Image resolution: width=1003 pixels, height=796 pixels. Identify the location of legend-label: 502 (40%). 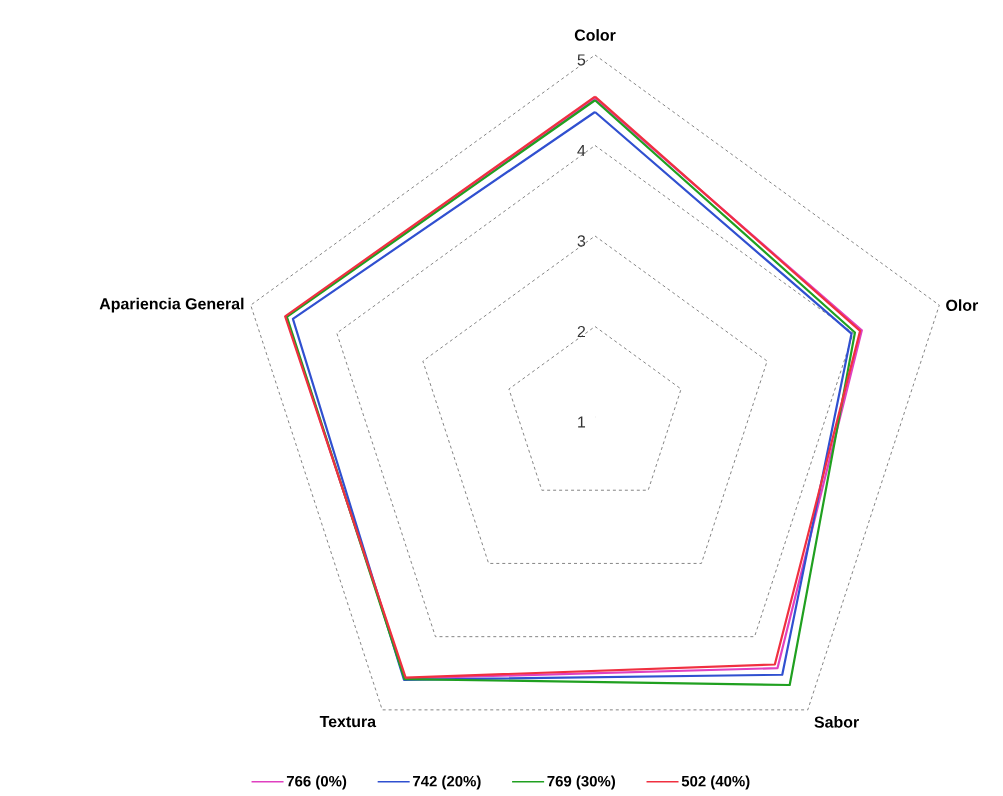
(715, 782).